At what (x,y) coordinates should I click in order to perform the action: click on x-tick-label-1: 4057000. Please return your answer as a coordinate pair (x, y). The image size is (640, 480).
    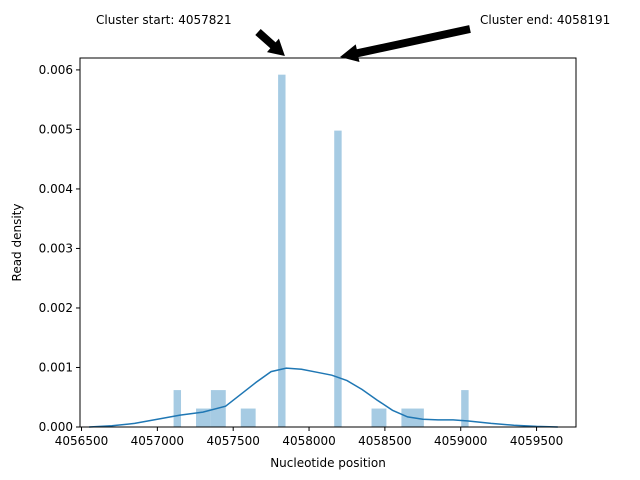
    Looking at the image, I should click on (157, 441).